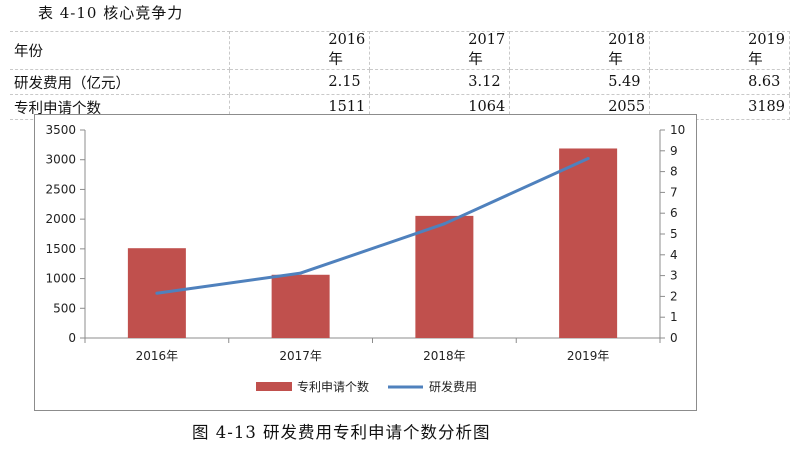  Describe the element at coordinates (444, 224) in the screenshot. I see `point-rd-expense-2018年` at that location.